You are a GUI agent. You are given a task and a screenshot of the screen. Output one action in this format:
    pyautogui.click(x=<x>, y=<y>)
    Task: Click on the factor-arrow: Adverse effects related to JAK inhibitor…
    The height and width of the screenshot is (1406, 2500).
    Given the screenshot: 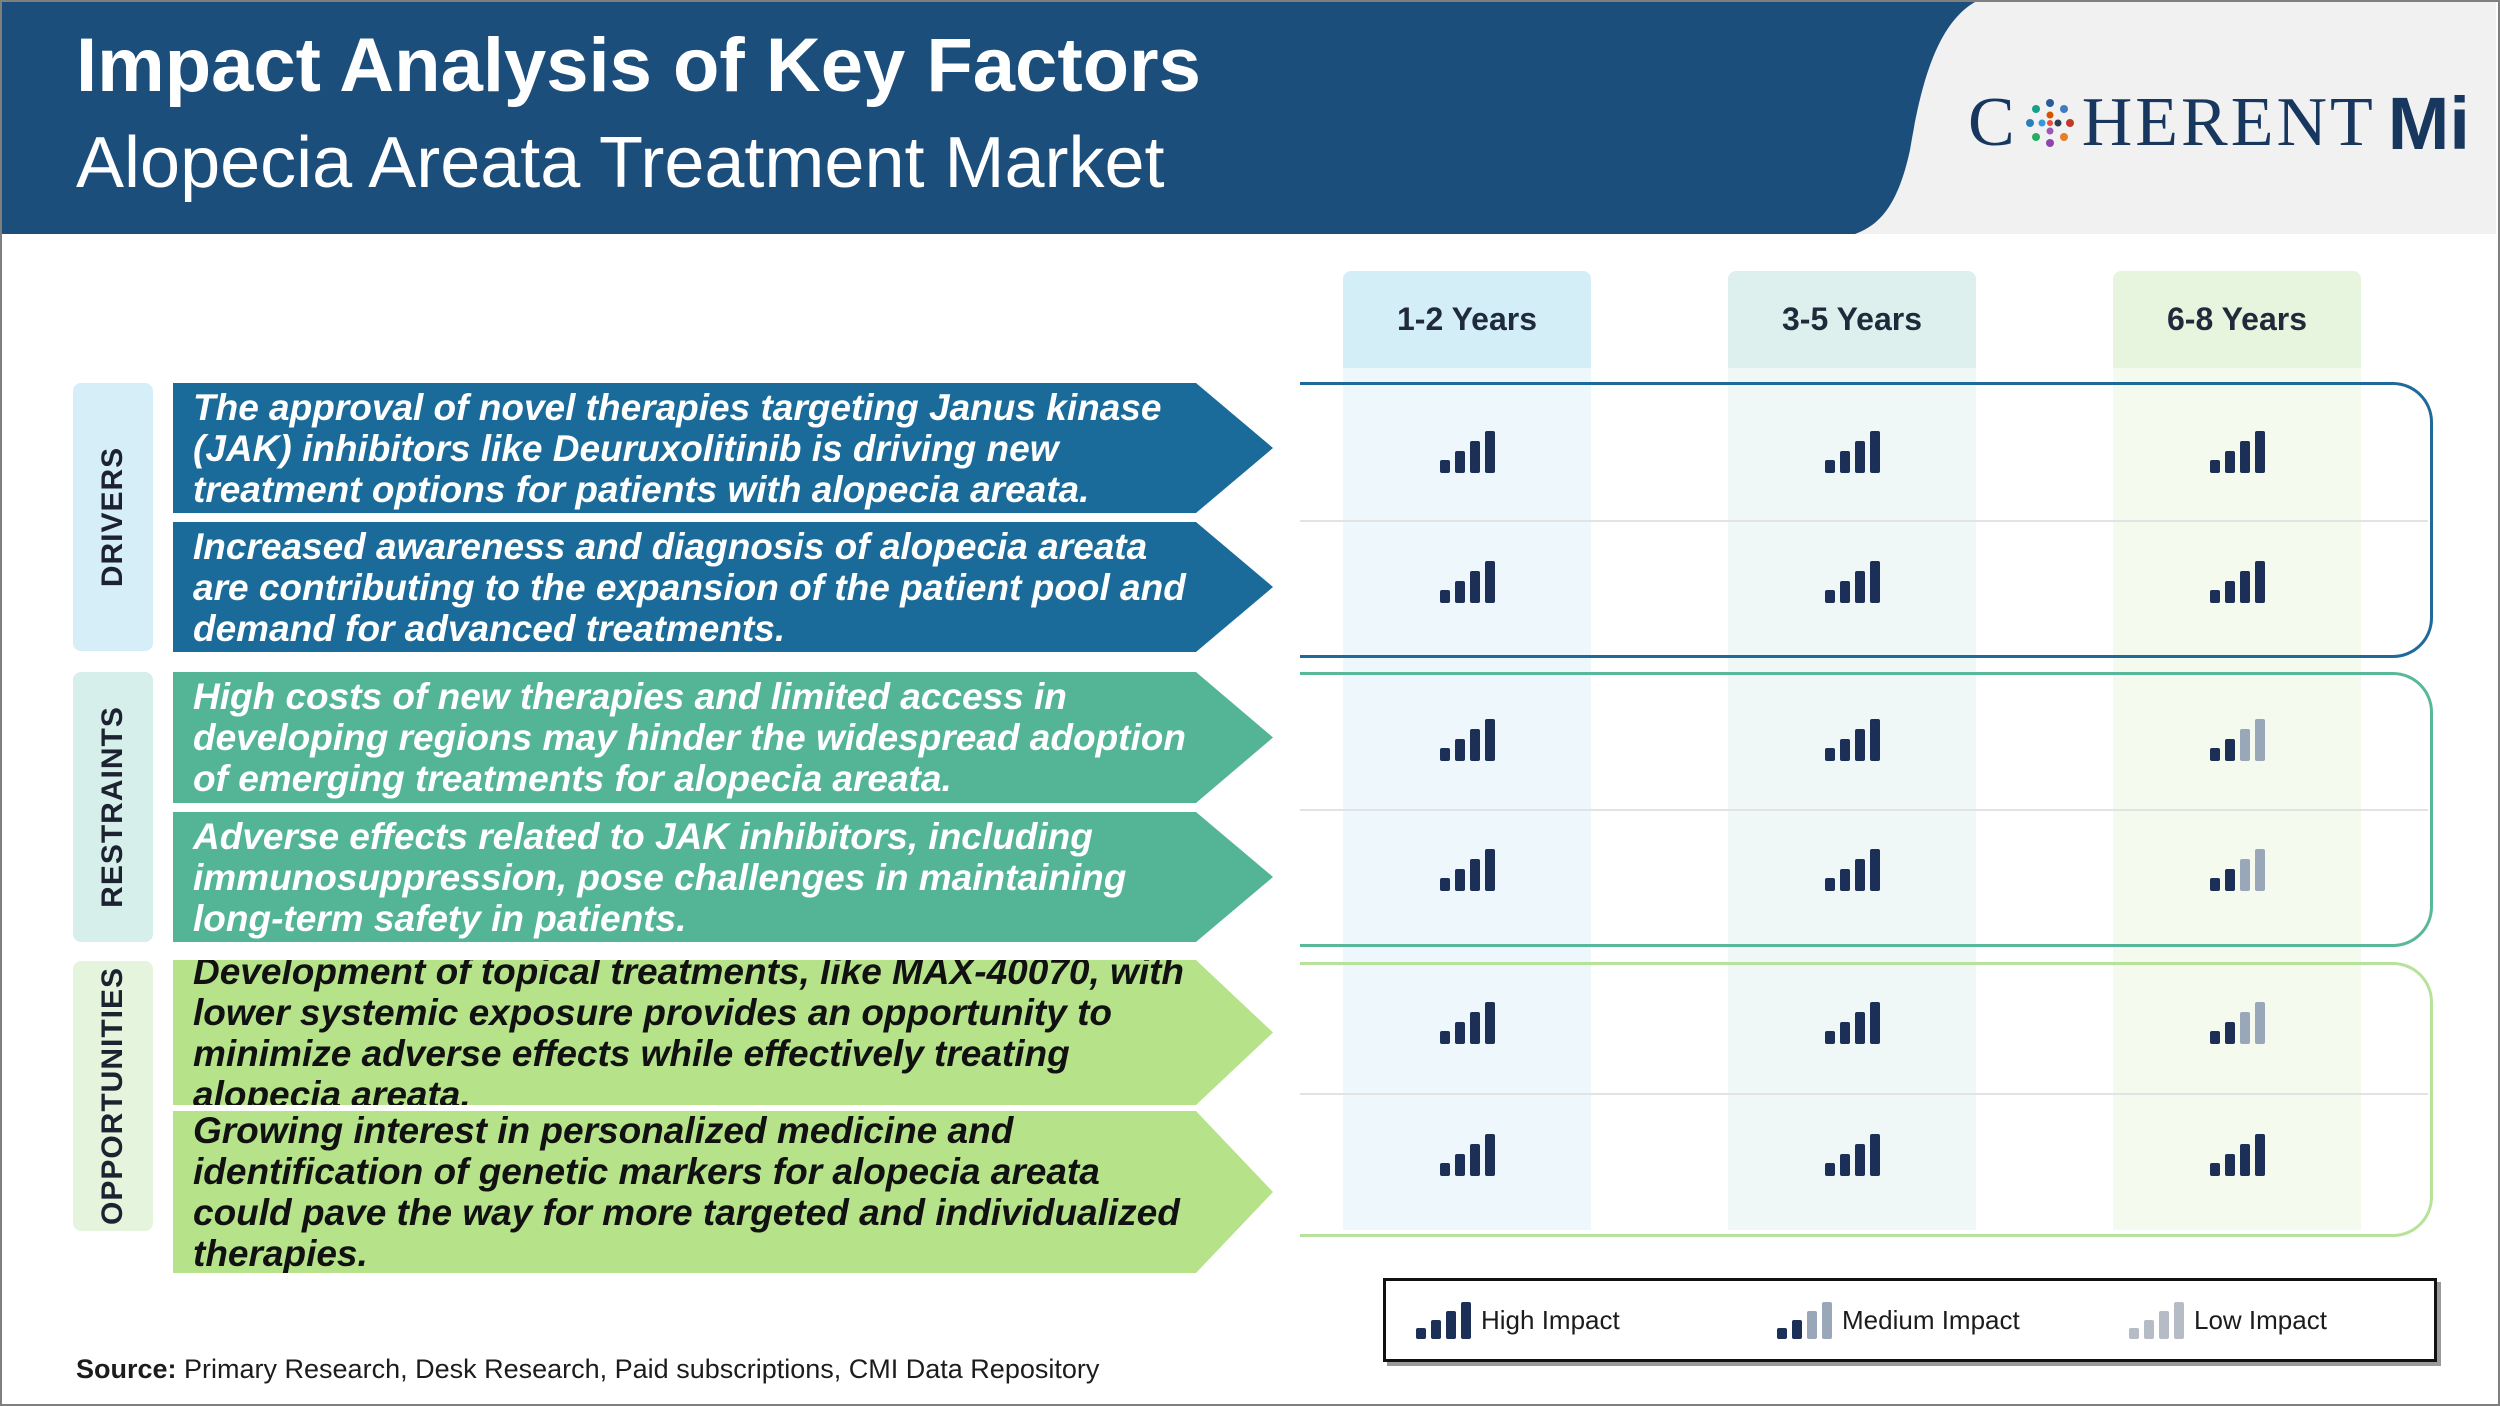 What is the action you would take?
    pyautogui.click(x=723, y=877)
    